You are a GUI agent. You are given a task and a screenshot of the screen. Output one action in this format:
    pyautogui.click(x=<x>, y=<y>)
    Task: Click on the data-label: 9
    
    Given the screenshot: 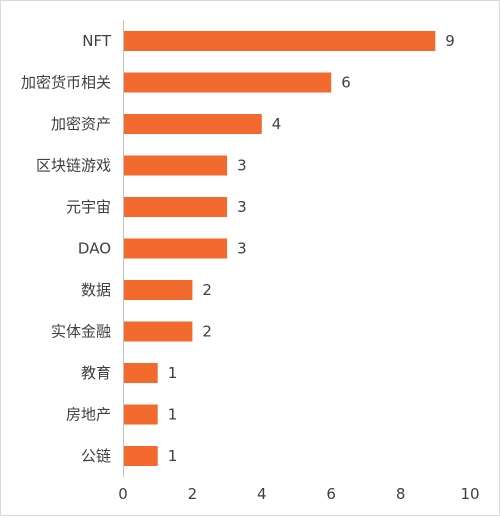 What is the action you would take?
    pyautogui.click(x=450, y=41)
    